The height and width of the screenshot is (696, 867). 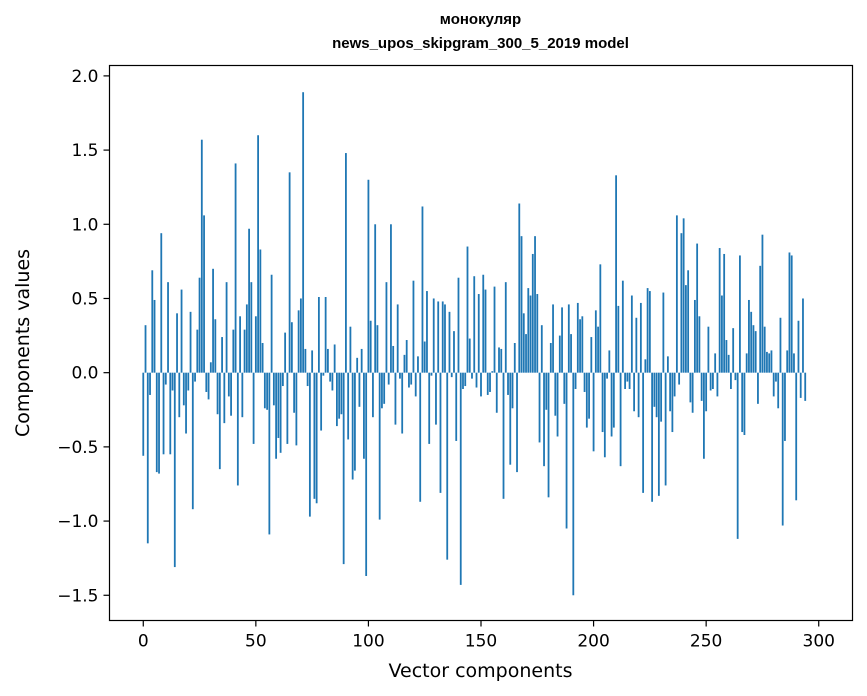 I want to click on x-tick-label: 150, so click(x=481, y=642).